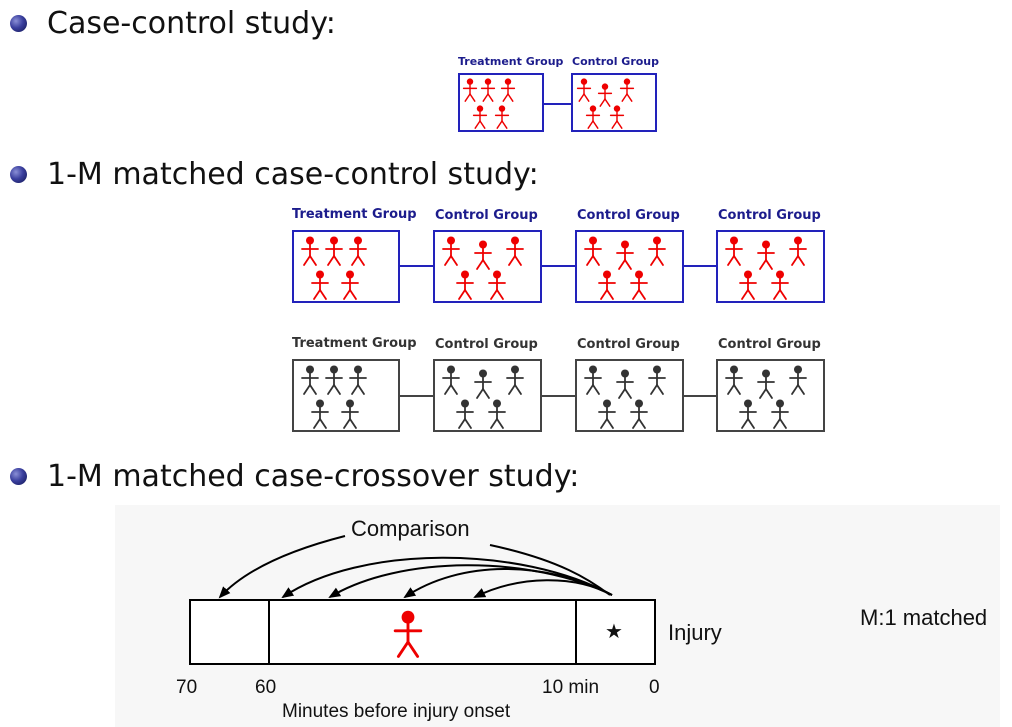 Image resolution: width=1012 pixels, height=727 pixels. Describe the element at coordinates (410, 528) in the screenshot. I see `comparison-label: Comparison` at that location.